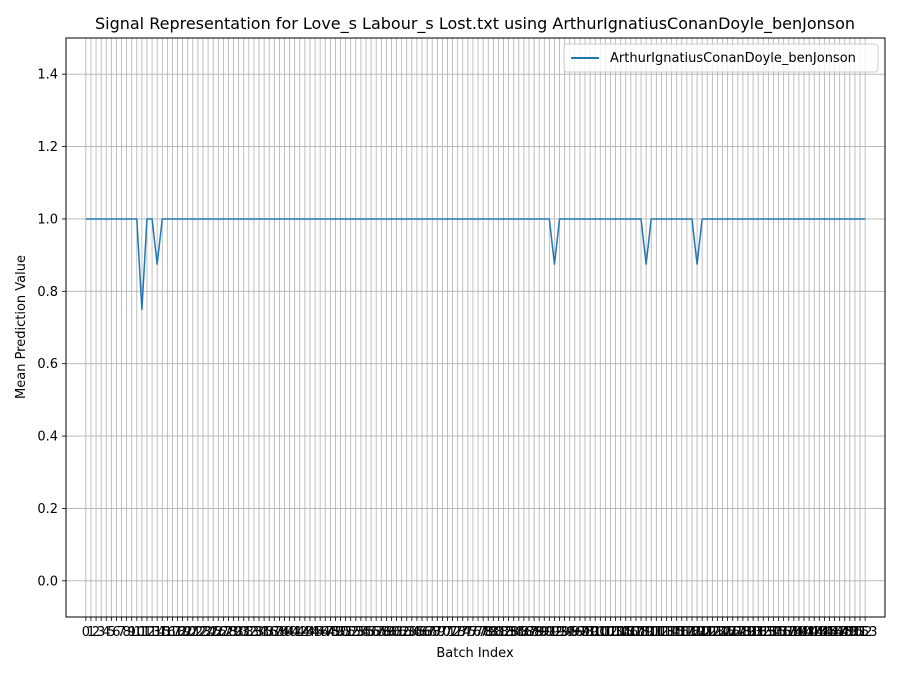 The width and height of the screenshot is (900, 675). I want to click on x-tick-label: 4, so click(106, 632).